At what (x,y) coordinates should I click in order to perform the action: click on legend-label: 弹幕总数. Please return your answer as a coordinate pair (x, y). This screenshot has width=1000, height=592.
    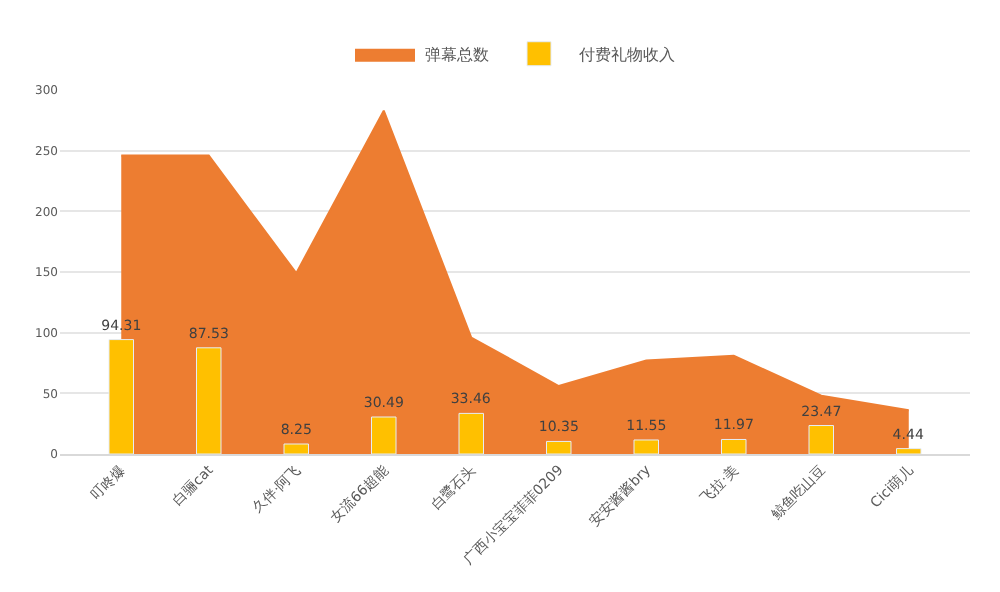
    Looking at the image, I should click on (457, 54).